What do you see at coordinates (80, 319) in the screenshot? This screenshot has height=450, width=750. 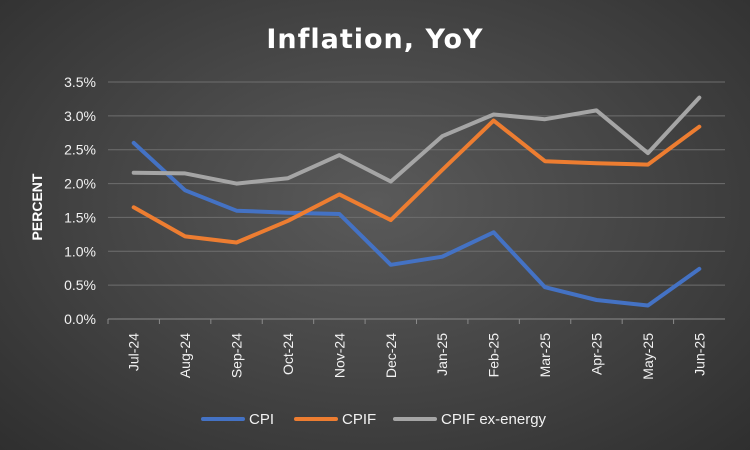 I see `y-tick-label: 0.0%` at bounding box center [80, 319].